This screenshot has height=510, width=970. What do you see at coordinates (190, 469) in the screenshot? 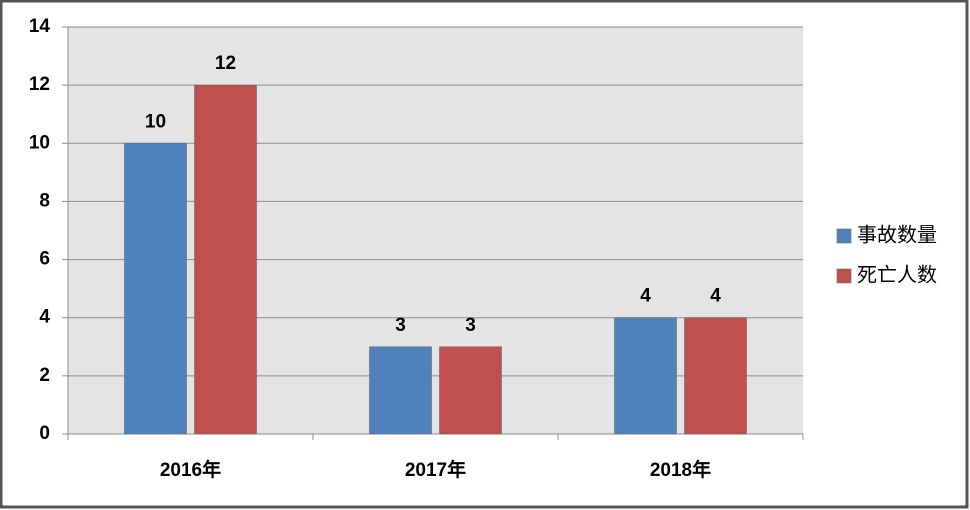
I see `x-tick-label: 2016年` at bounding box center [190, 469].